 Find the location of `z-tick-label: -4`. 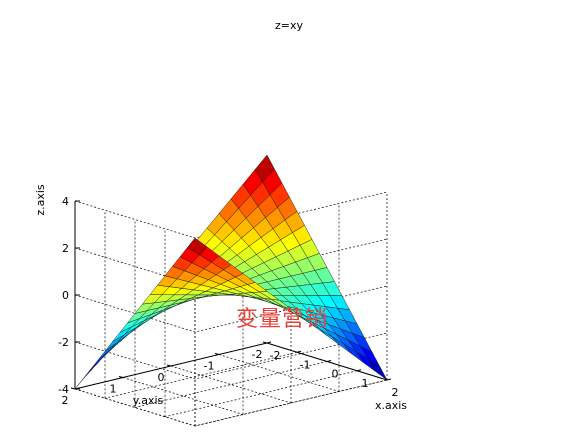

z-tick-label: -4 is located at coordinates (63, 389).